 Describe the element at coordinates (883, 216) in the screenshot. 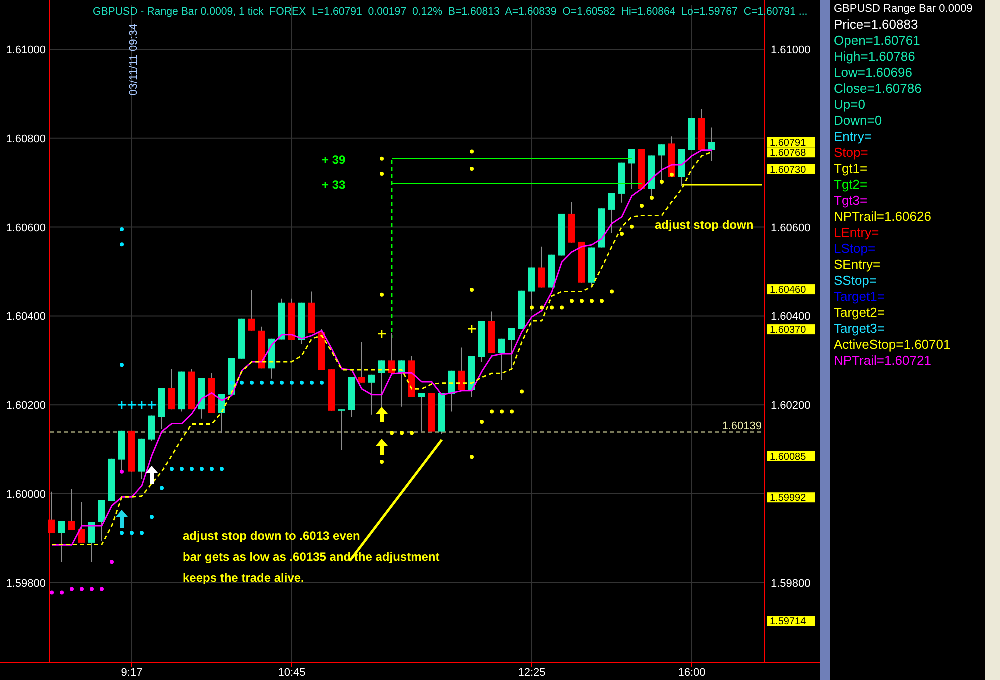

I see `text: NPTrail=1.60626` at that location.